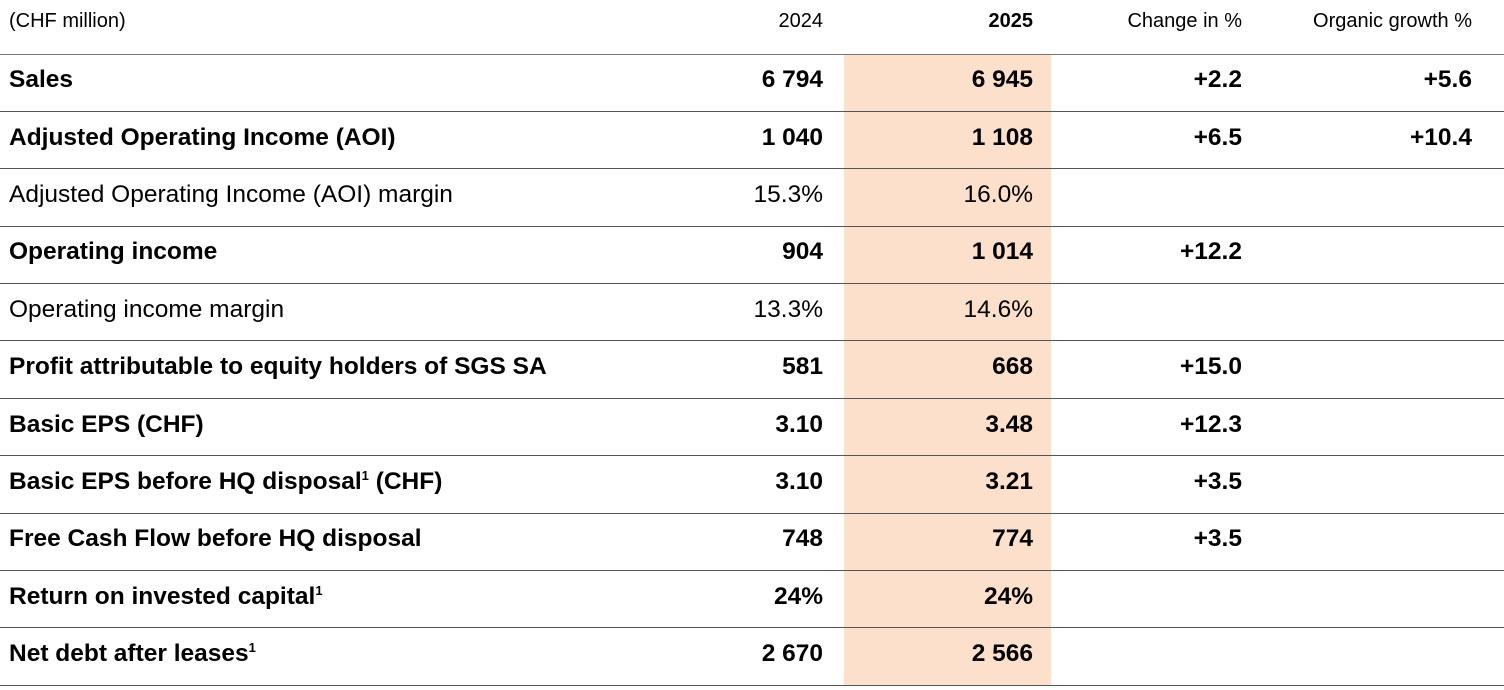 Image resolution: width=1504 pixels, height=690 pixels. I want to click on value-2025: 16.0%, so click(947, 197).